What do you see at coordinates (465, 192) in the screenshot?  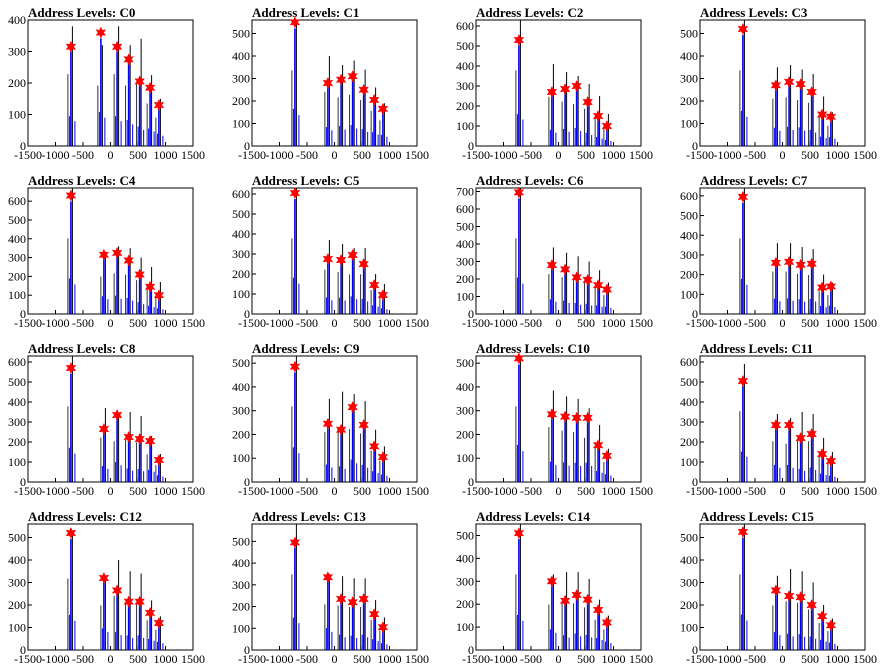 I see `y-tick-label: 700` at bounding box center [465, 192].